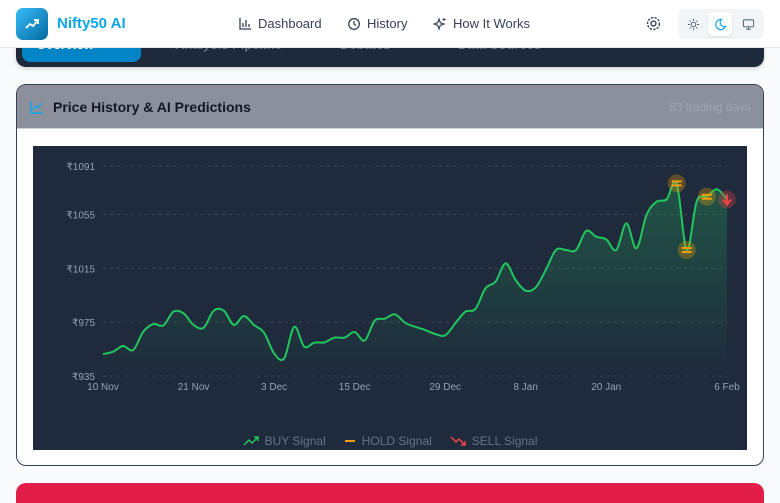 The width and height of the screenshot is (780, 503). I want to click on nav-how-it-works-label: How It Works, so click(492, 23).